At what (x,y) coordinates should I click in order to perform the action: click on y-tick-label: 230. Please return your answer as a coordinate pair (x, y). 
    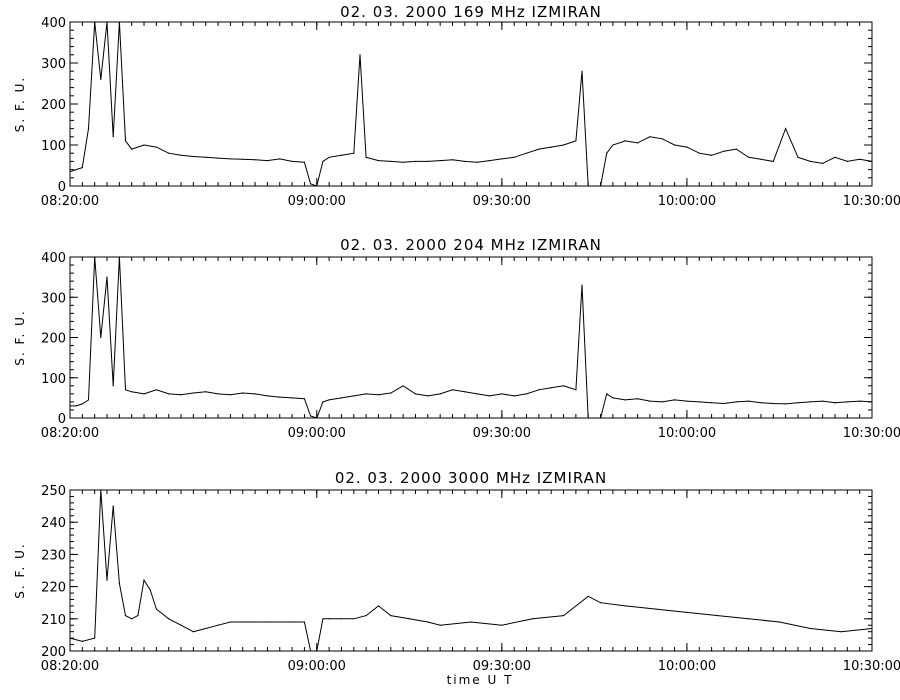
    Looking at the image, I should click on (53, 555).